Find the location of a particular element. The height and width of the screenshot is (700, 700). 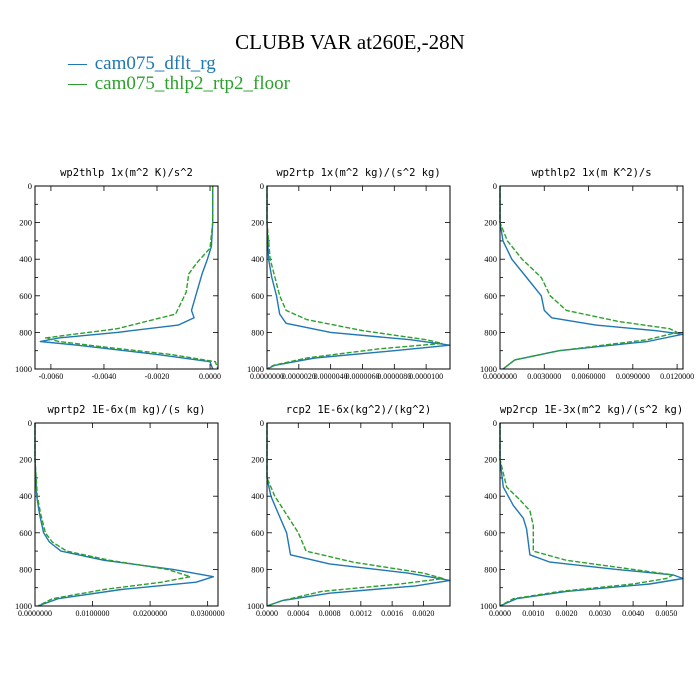

panel-title: wpthlp2 1x(m K^2)/s is located at coordinates (591, 173).